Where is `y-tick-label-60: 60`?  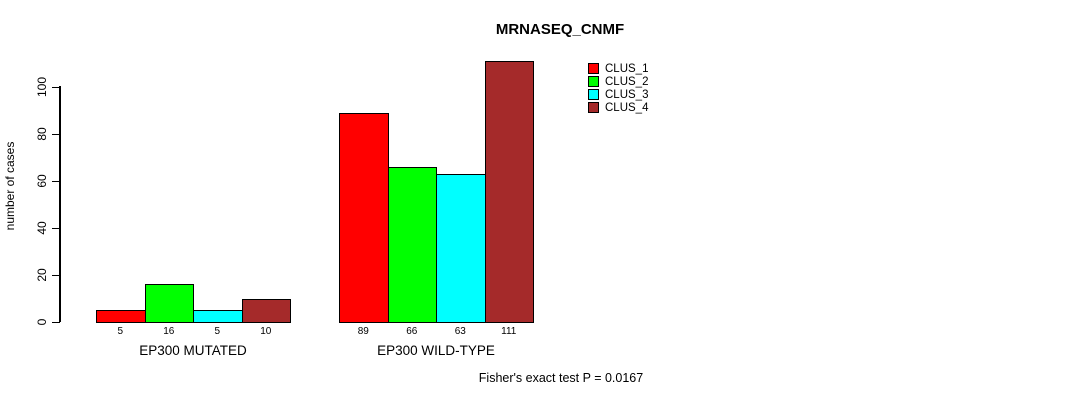 y-tick-label-60: 60 is located at coordinates (42, 181).